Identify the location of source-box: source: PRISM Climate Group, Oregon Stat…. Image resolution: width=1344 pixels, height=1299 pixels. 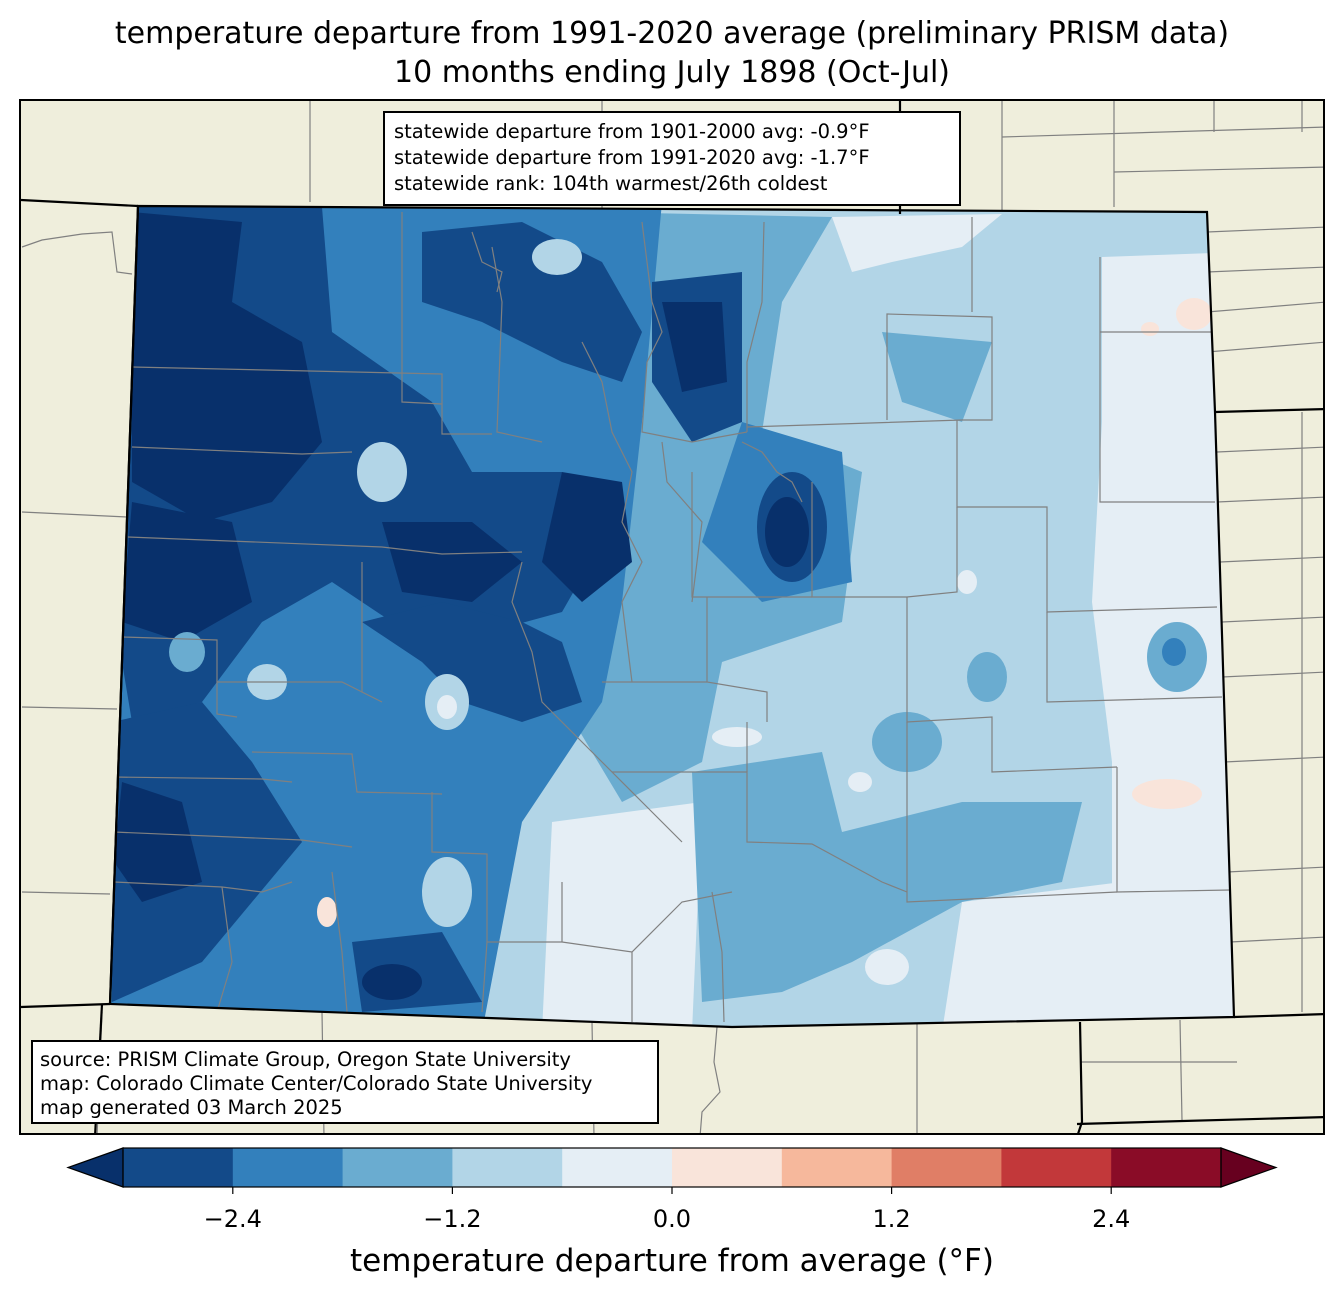
(345, 1082).